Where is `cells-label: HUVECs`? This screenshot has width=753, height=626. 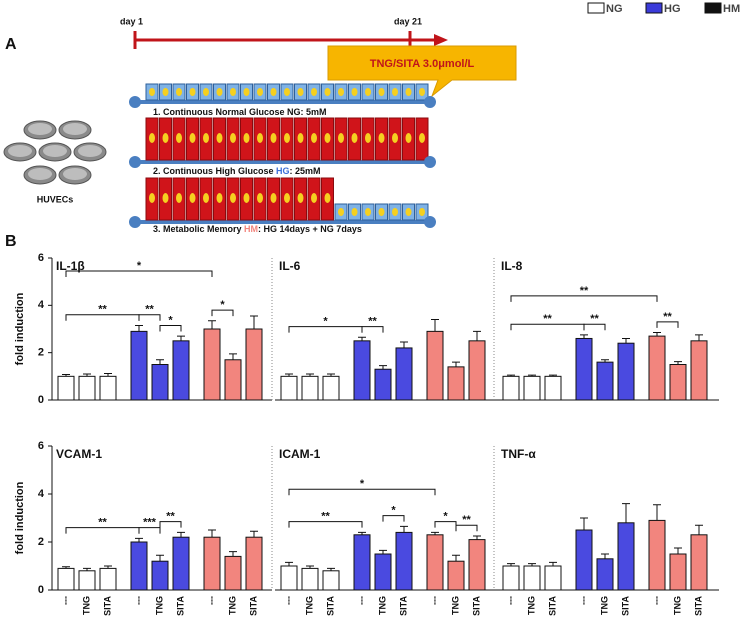 cells-label: HUVECs is located at coordinates (55, 199).